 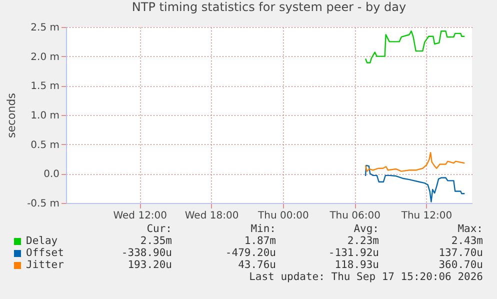 I want to click on y-tick-label: 2.5 m, so click(x=45, y=28).